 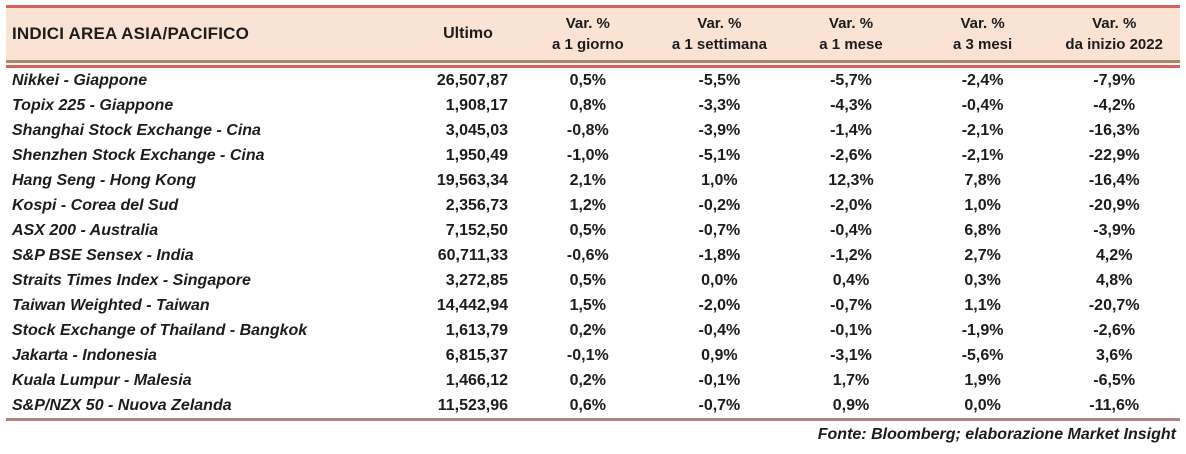 What do you see at coordinates (476, 355) in the screenshot?
I see `ultimo-value: 6,815,37` at bounding box center [476, 355].